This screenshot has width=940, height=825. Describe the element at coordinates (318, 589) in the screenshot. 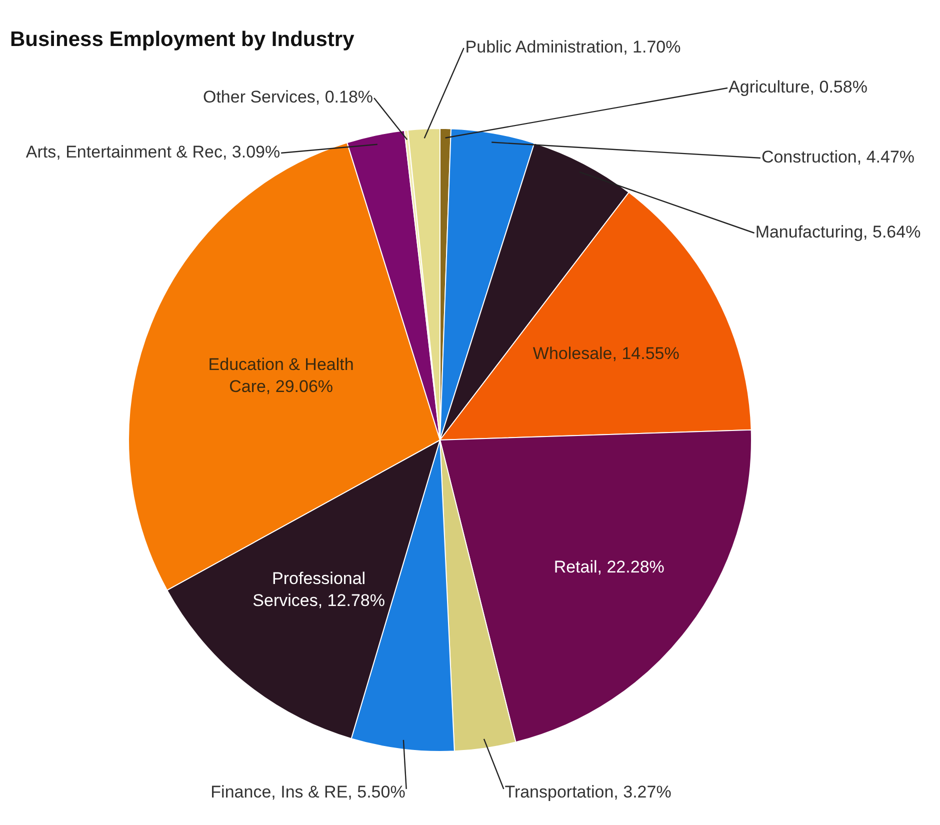

I see `slice-label: Professional Services, 12.78%` at that location.